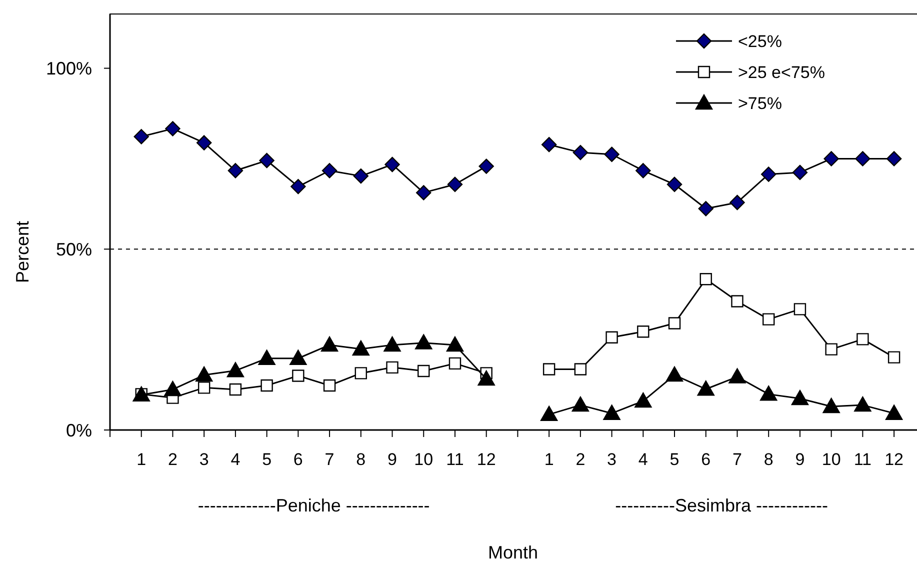 The image size is (917, 561). I want to click on y-tick-label: 100%, so click(69, 68).